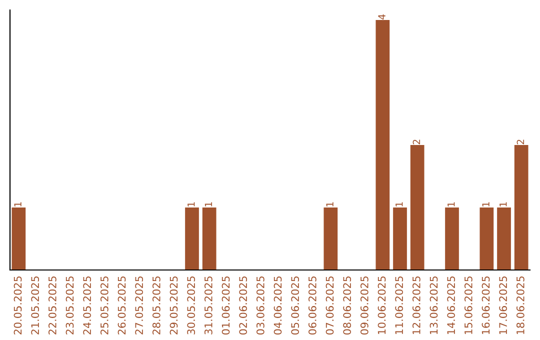  Describe the element at coordinates (174, 305) in the screenshot. I see `x-tick-label: 29.05.2025` at that location.